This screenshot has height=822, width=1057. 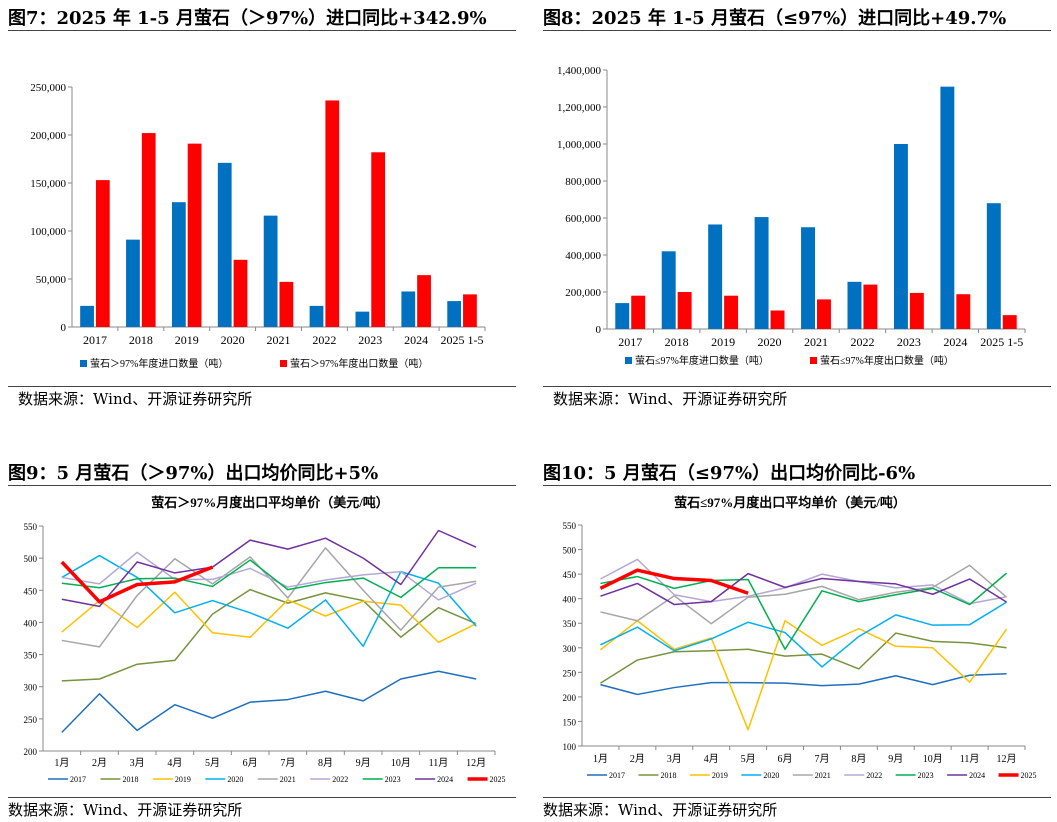 I want to click on x-tick-label: 2018, so click(x=141, y=340).